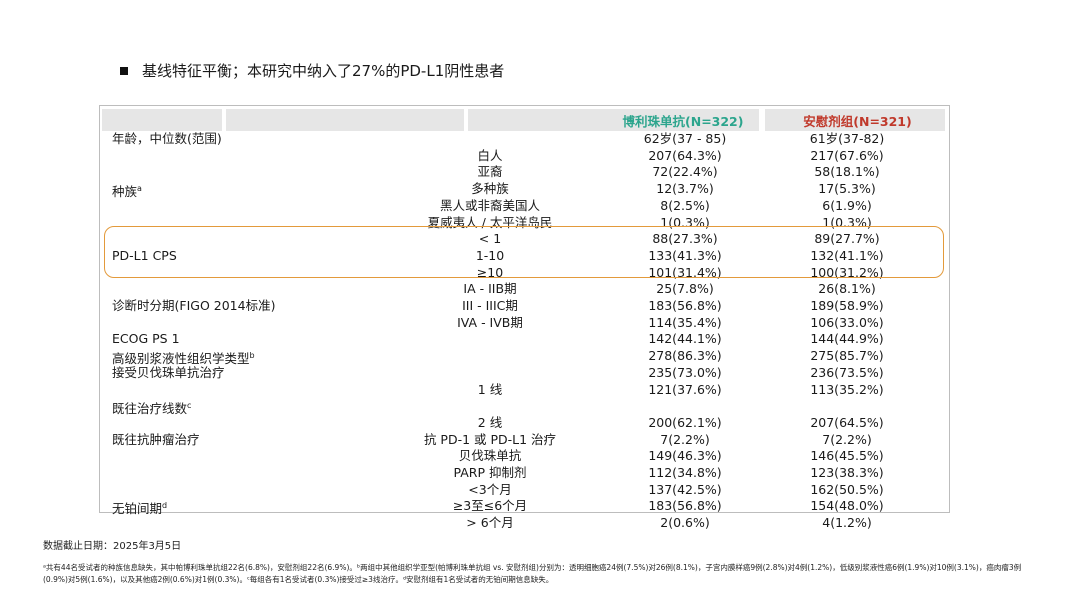 The height and width of the screenshot is (608, 1080). Describe the element at coordinates (165, 506) in the screenshot. I see `footnote-marker: d` at that location.